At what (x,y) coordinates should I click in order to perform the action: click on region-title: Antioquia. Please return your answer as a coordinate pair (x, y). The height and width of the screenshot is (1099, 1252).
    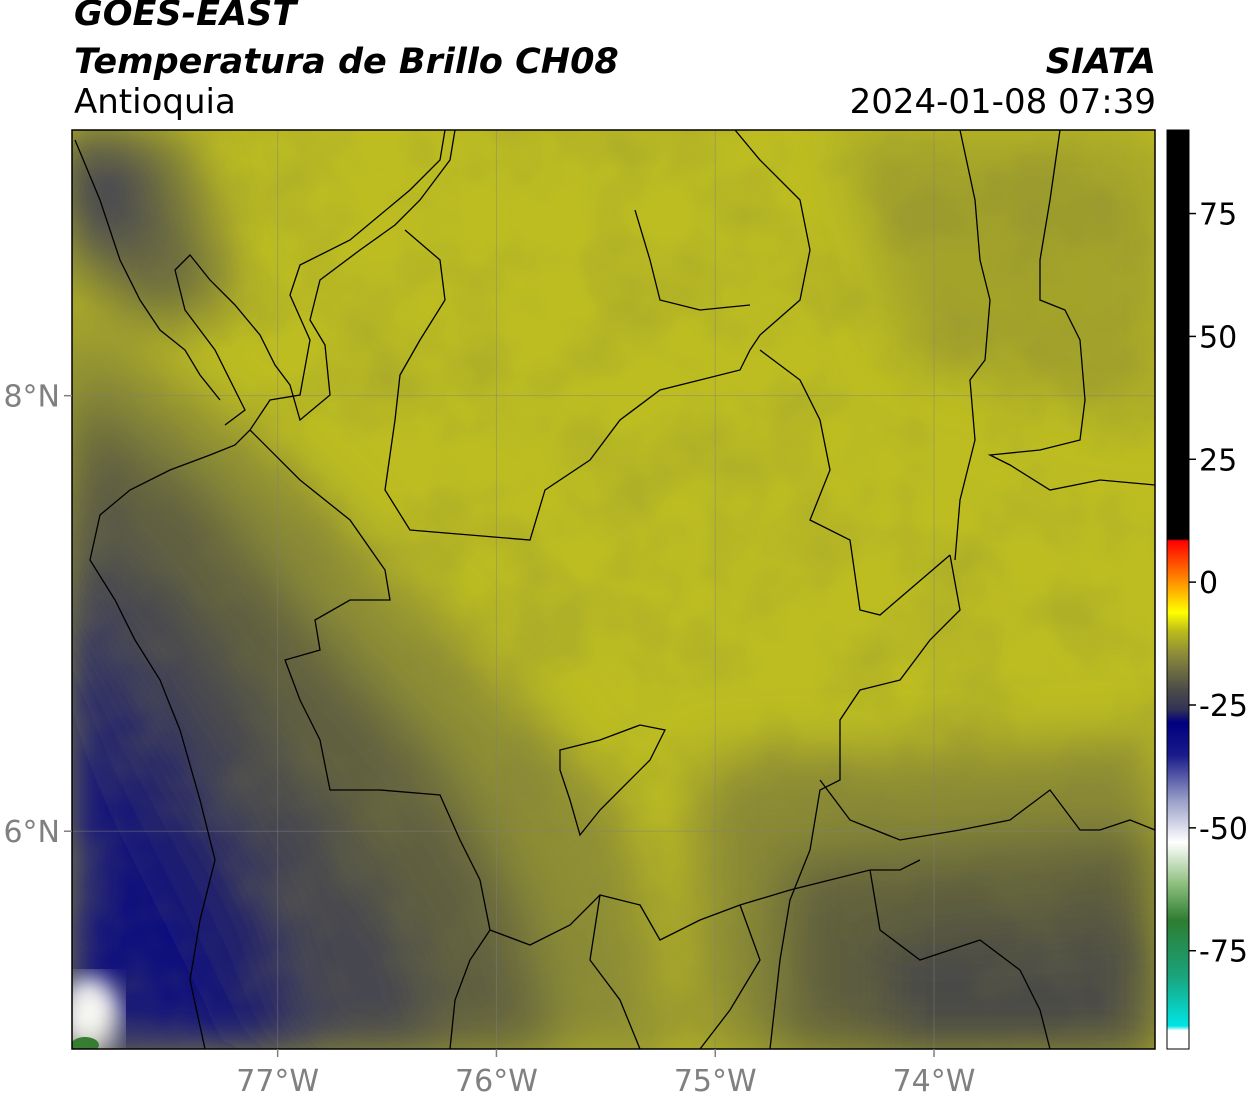
    Looking at the image, I should click on (155, 102).